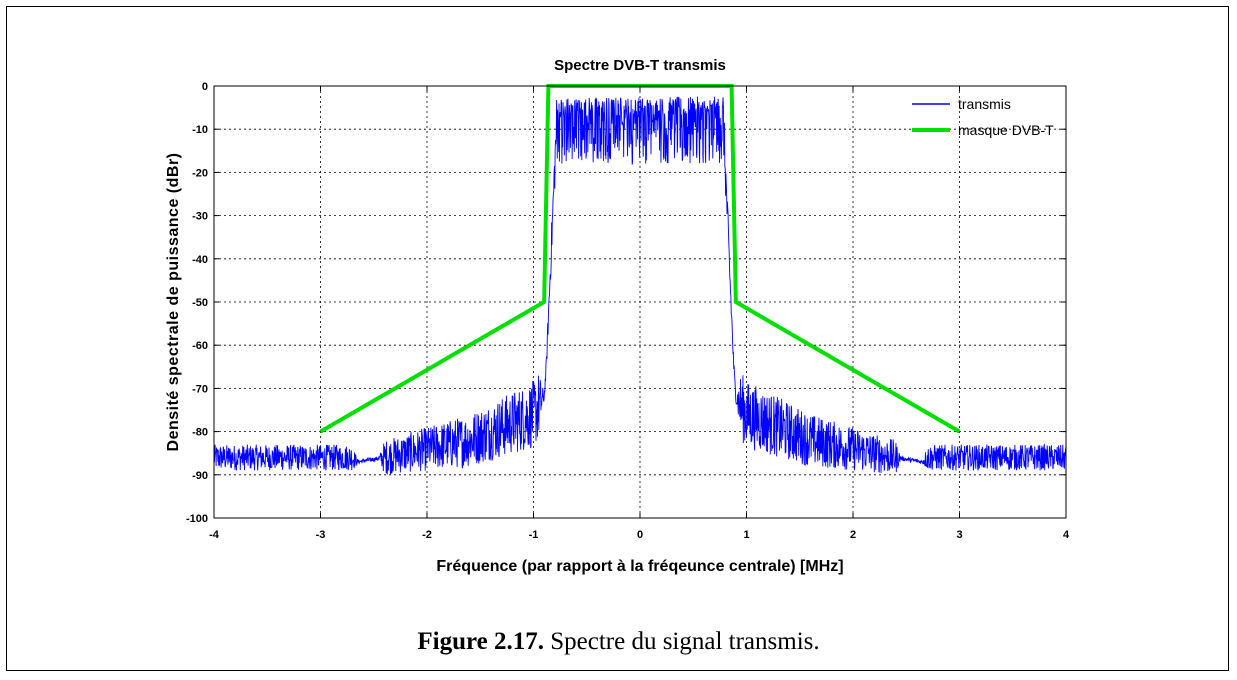  What do you see at coordinates (959, 535) in the screenshot?
I see `x-tick-label: 3` at bounding box center [959, 535].